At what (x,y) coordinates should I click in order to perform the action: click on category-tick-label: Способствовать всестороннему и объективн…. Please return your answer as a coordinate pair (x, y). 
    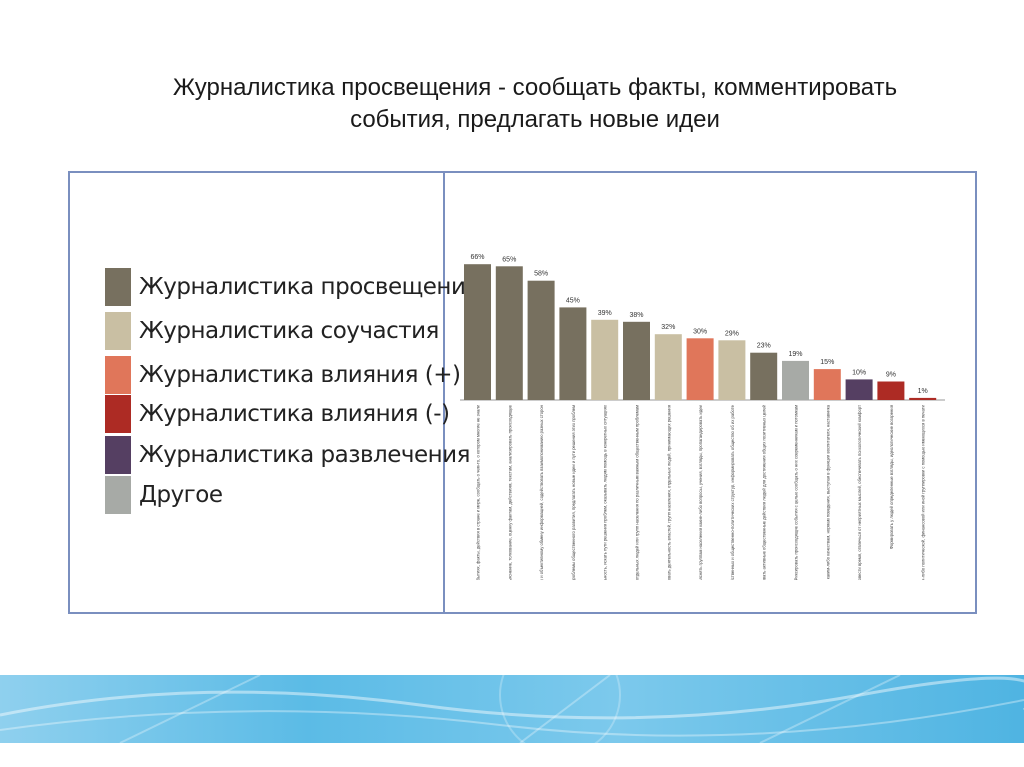
    Looking at the image, I should click on (541, 492).